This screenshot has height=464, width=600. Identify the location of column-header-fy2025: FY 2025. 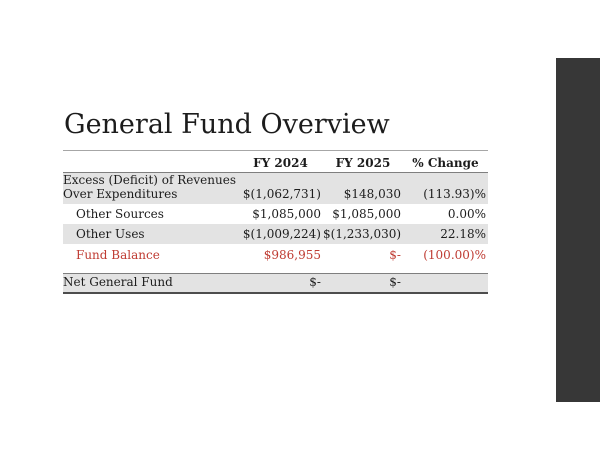
(363, 161).